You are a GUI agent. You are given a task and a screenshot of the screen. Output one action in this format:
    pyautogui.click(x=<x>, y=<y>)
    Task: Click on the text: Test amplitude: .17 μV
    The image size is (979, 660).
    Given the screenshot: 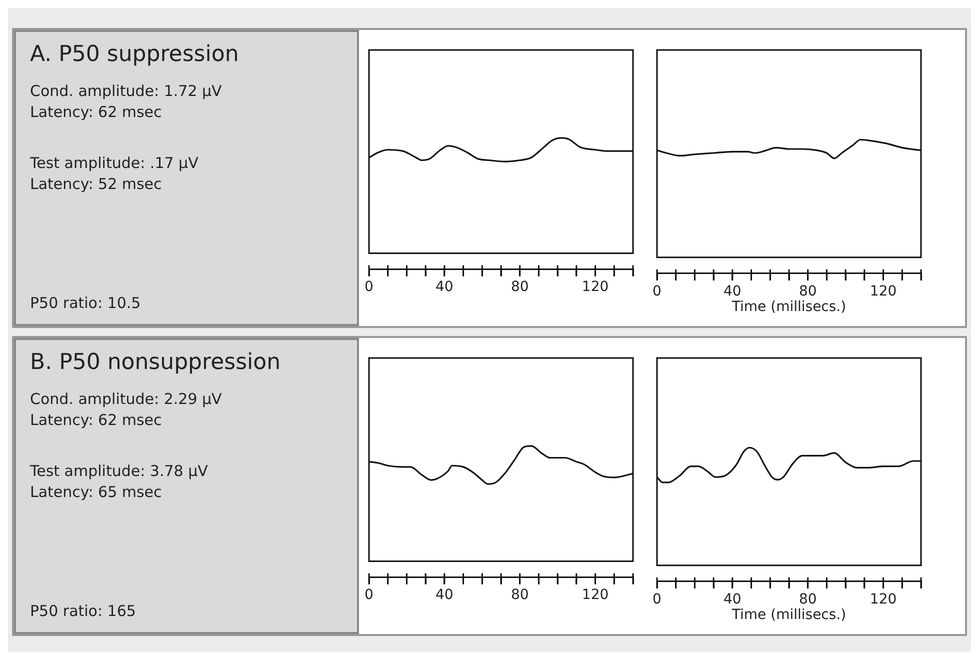 What is the action you would take?
    pyautogui.click(x=115, y=163)
    